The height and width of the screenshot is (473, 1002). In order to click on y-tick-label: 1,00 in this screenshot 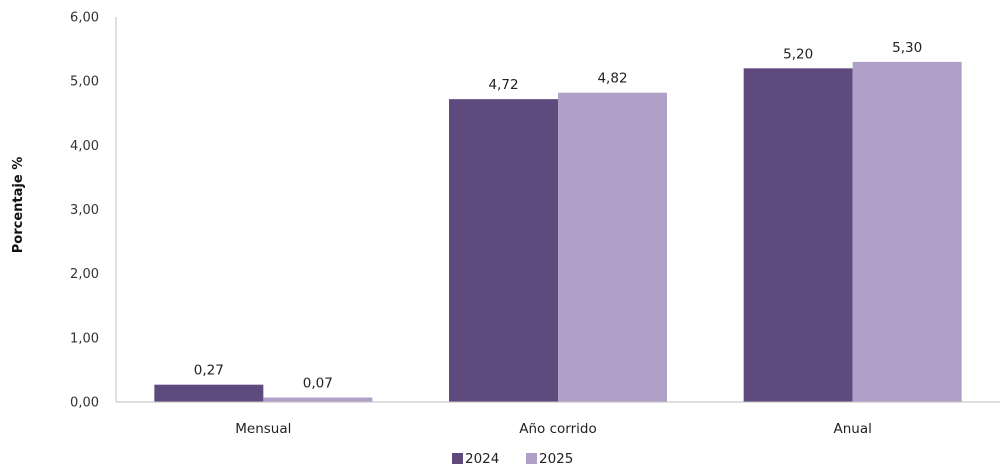, I will do `click(84, 338)`.